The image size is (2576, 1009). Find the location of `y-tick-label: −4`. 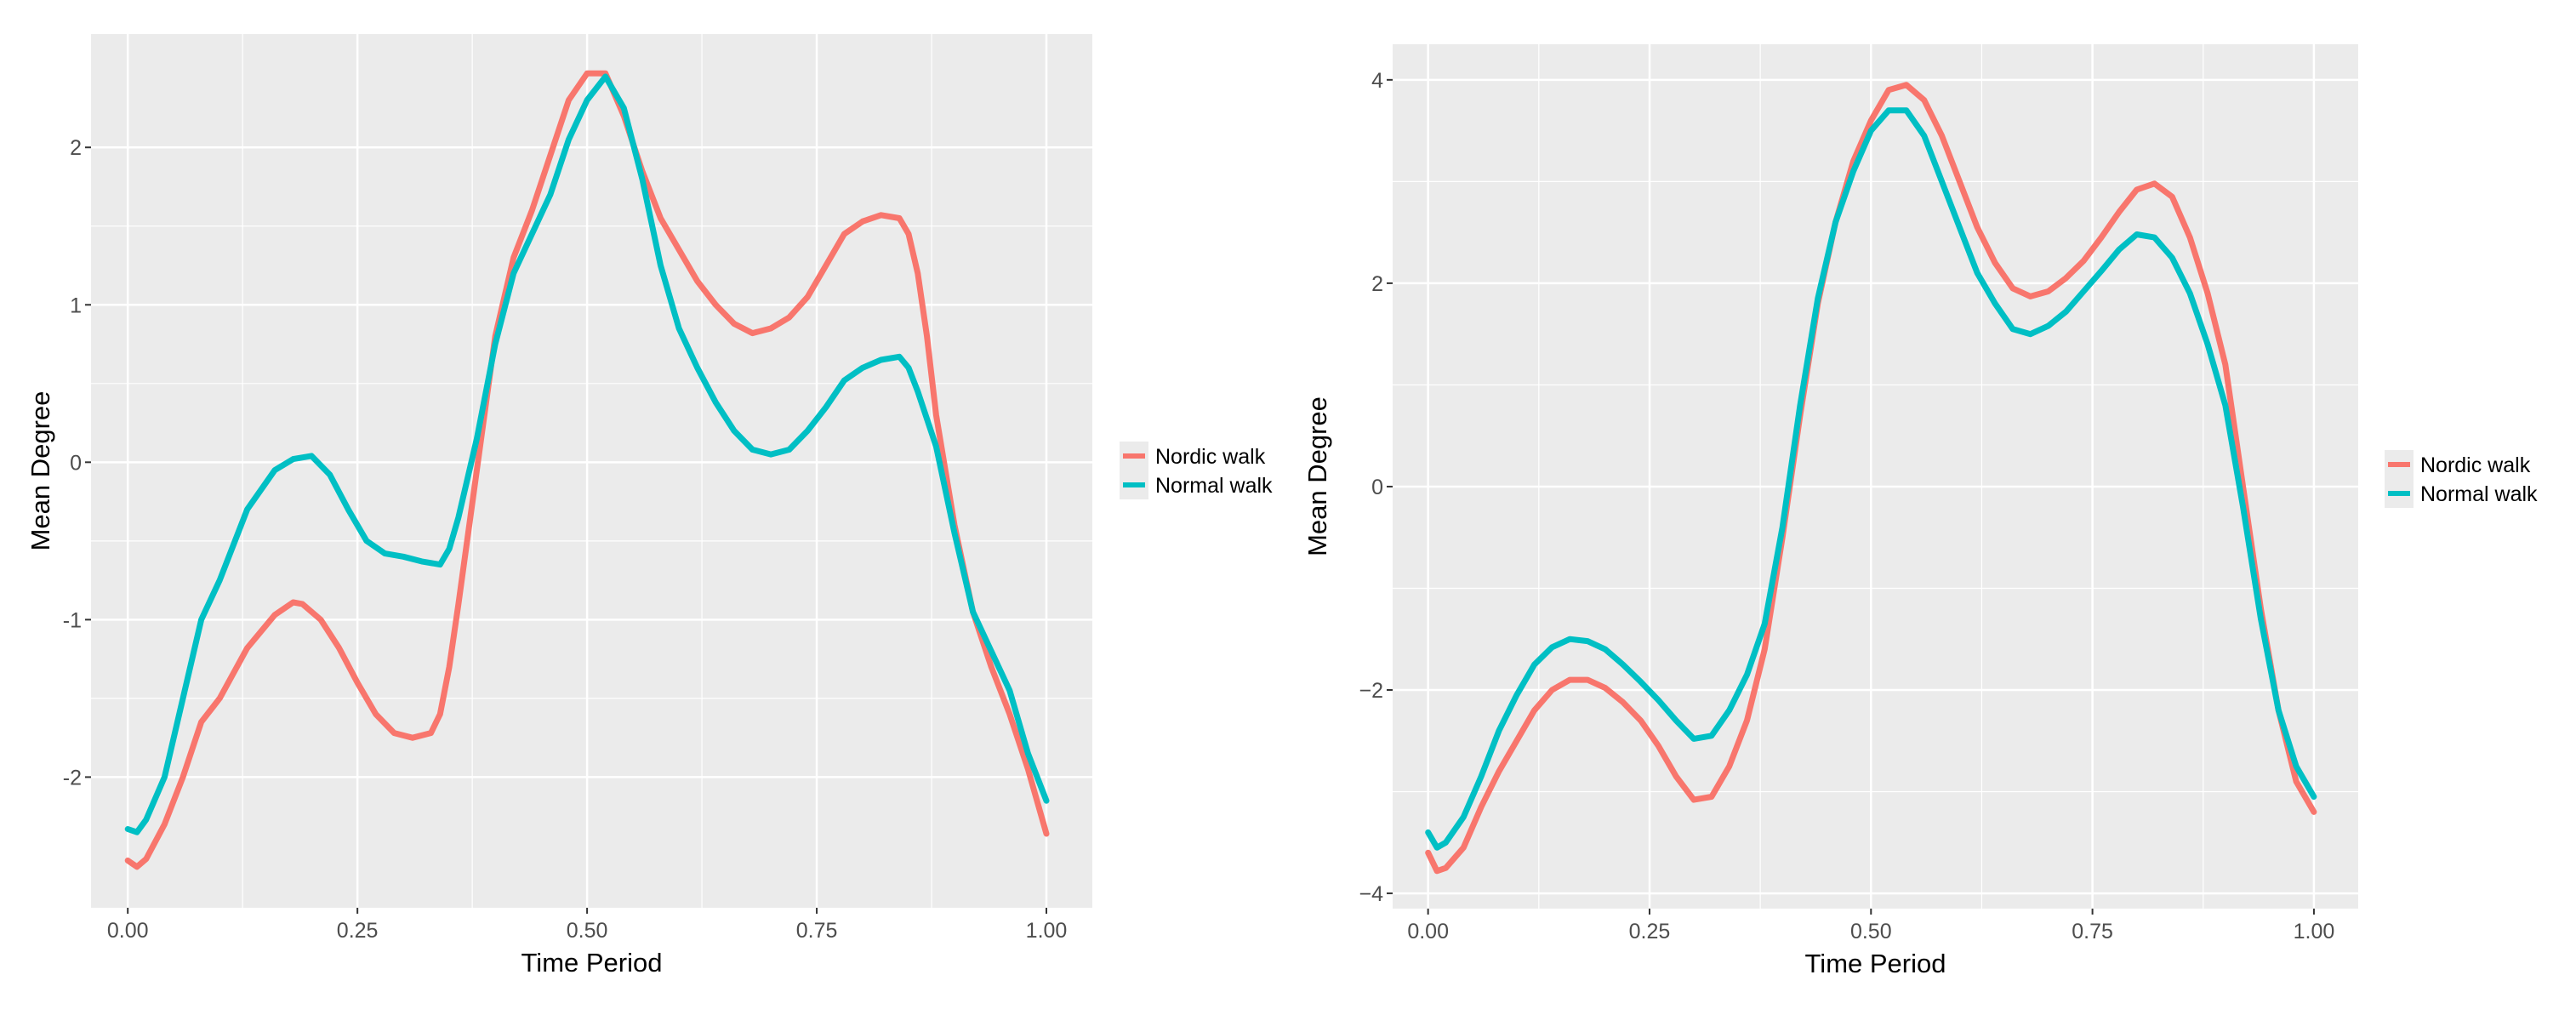

y-tick-label: −4 is located at coordinates (1371, 894).